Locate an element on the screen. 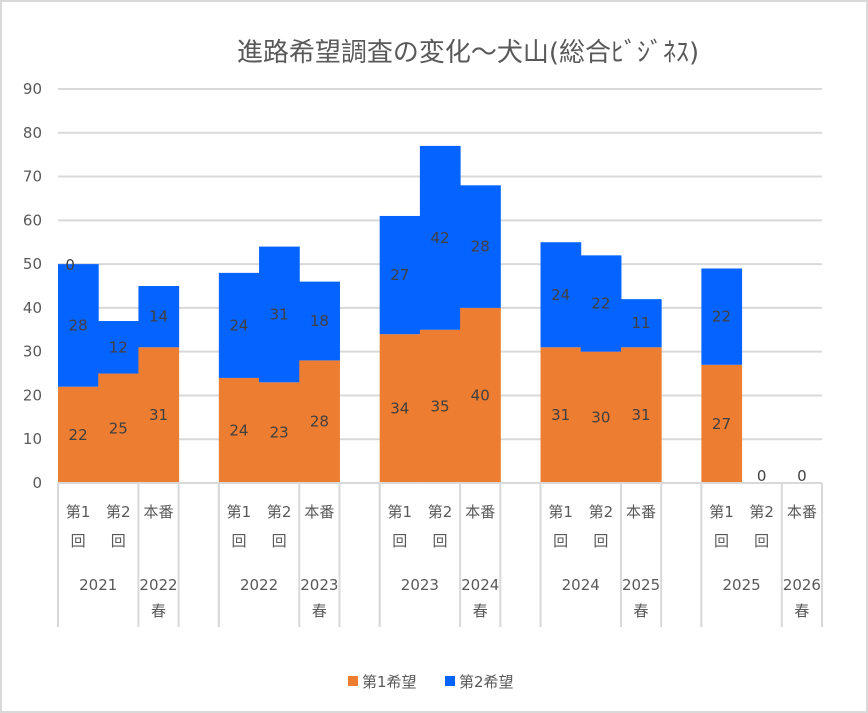 The image size is (868, 713). legend-label-first-choice: 第1希望 is located at coordinates (389, 682).